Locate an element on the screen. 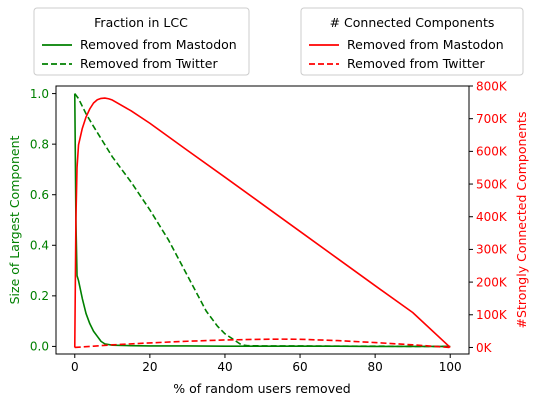 The height and width of the screenshot is (404, 539). y-right-tick-label: 400K is located at coordinates (492, 217).